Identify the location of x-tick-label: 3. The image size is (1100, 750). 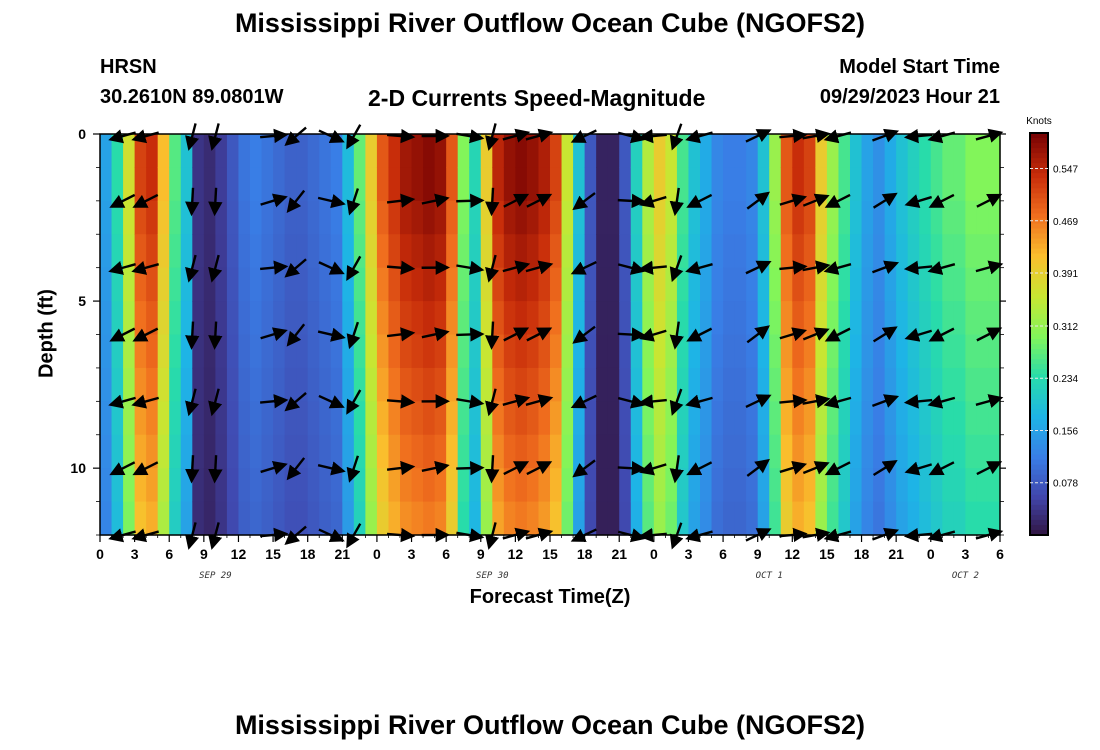
(689, 554).